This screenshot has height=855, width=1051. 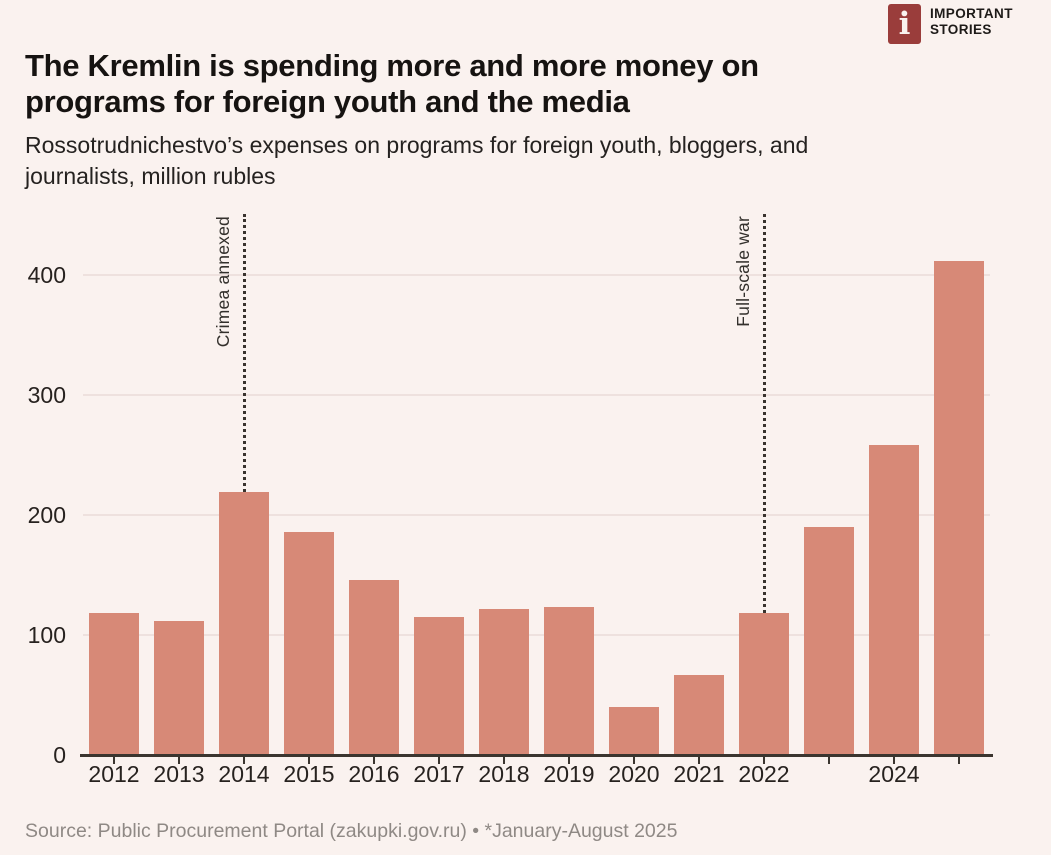 I want to click on x-tick-label-2021: 2021, so click(x=699, y=774).